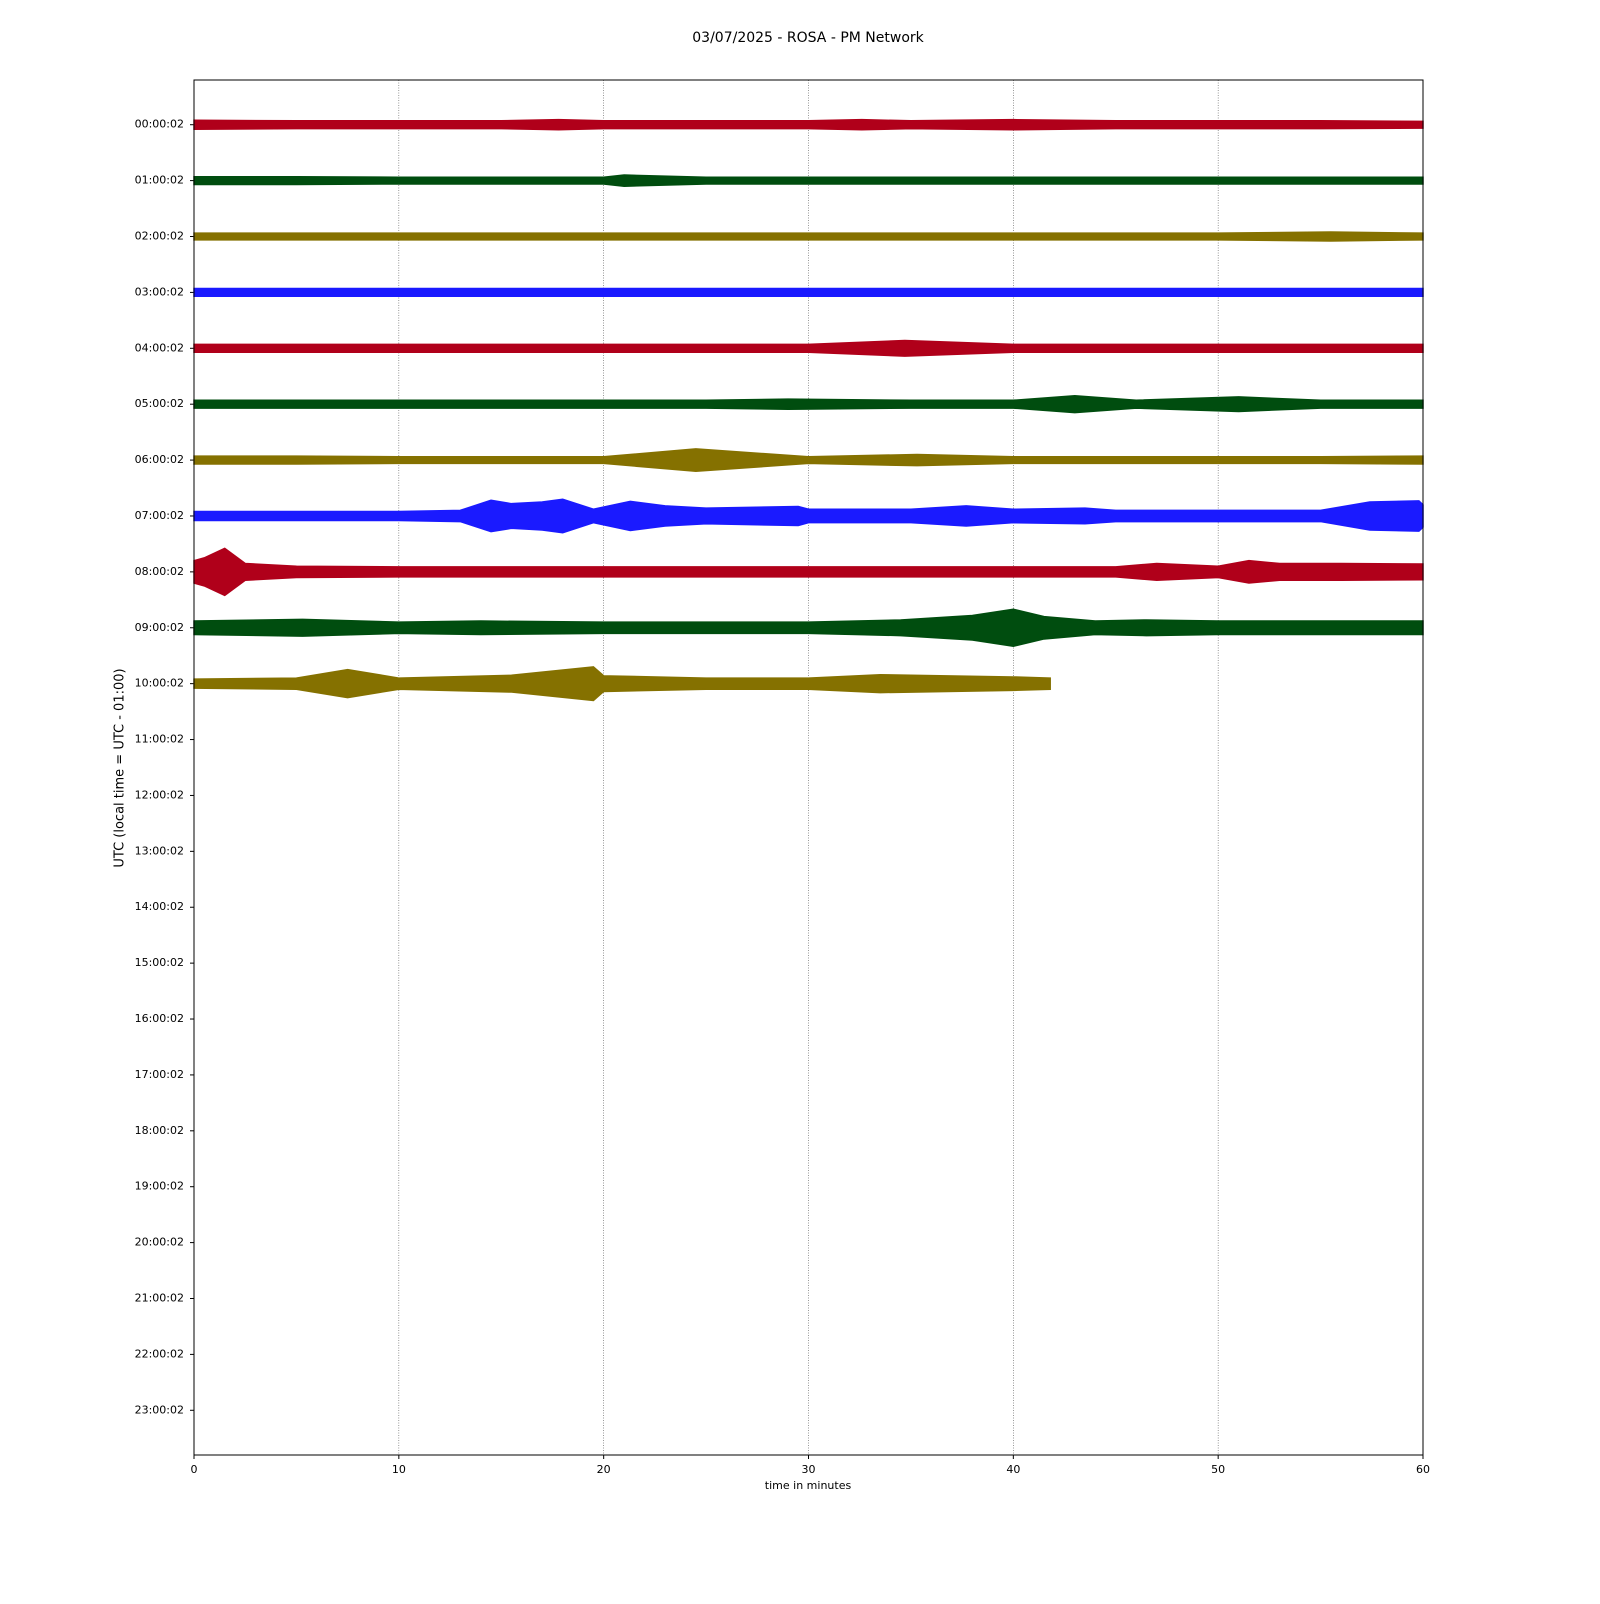  I want to click on y-tick-label: 09:00:02, so click(159, 627).